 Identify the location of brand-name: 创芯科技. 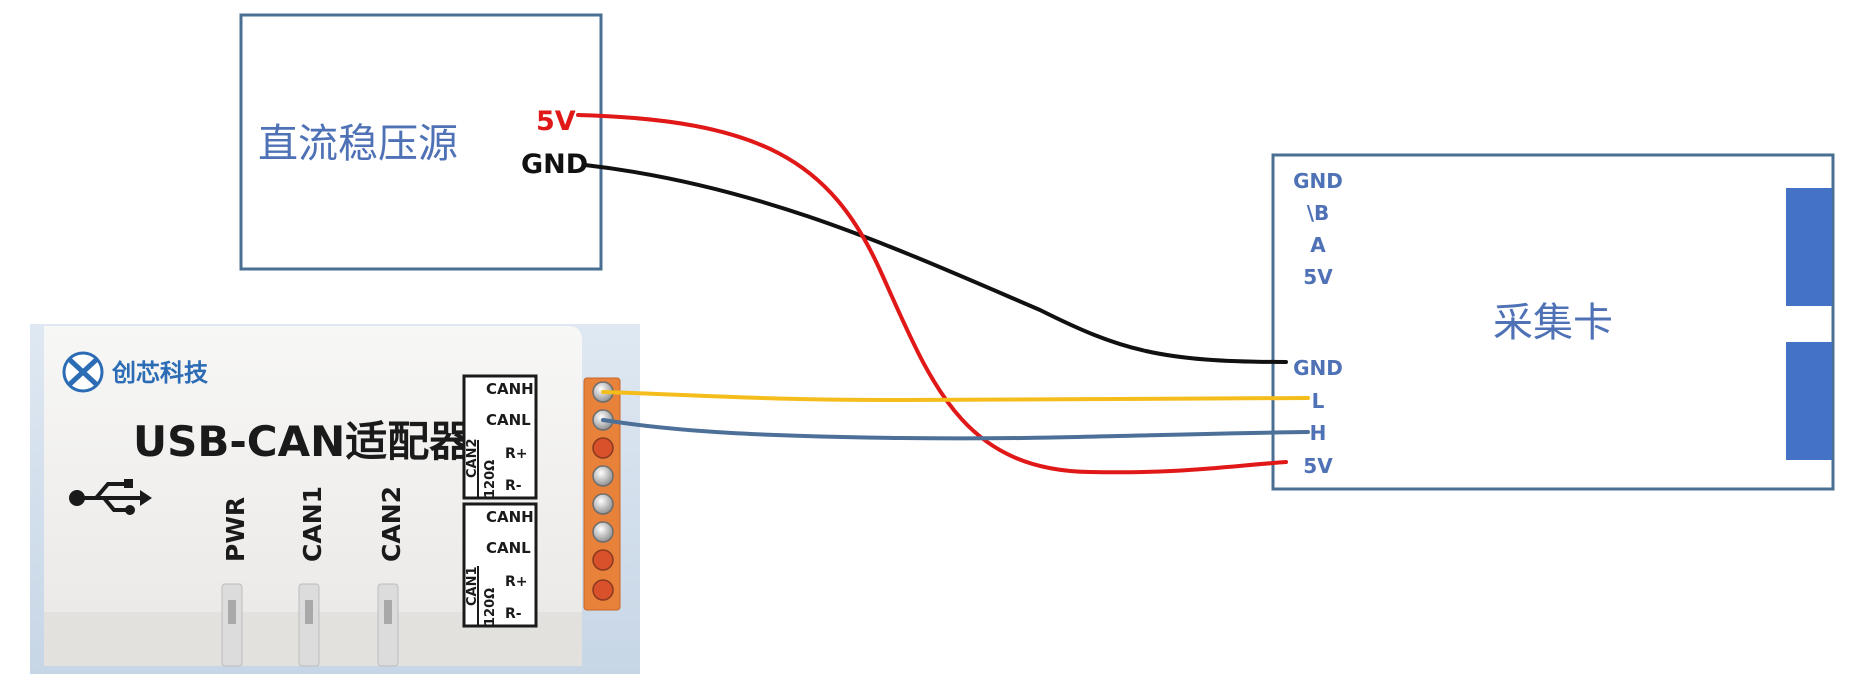
(160, 373).